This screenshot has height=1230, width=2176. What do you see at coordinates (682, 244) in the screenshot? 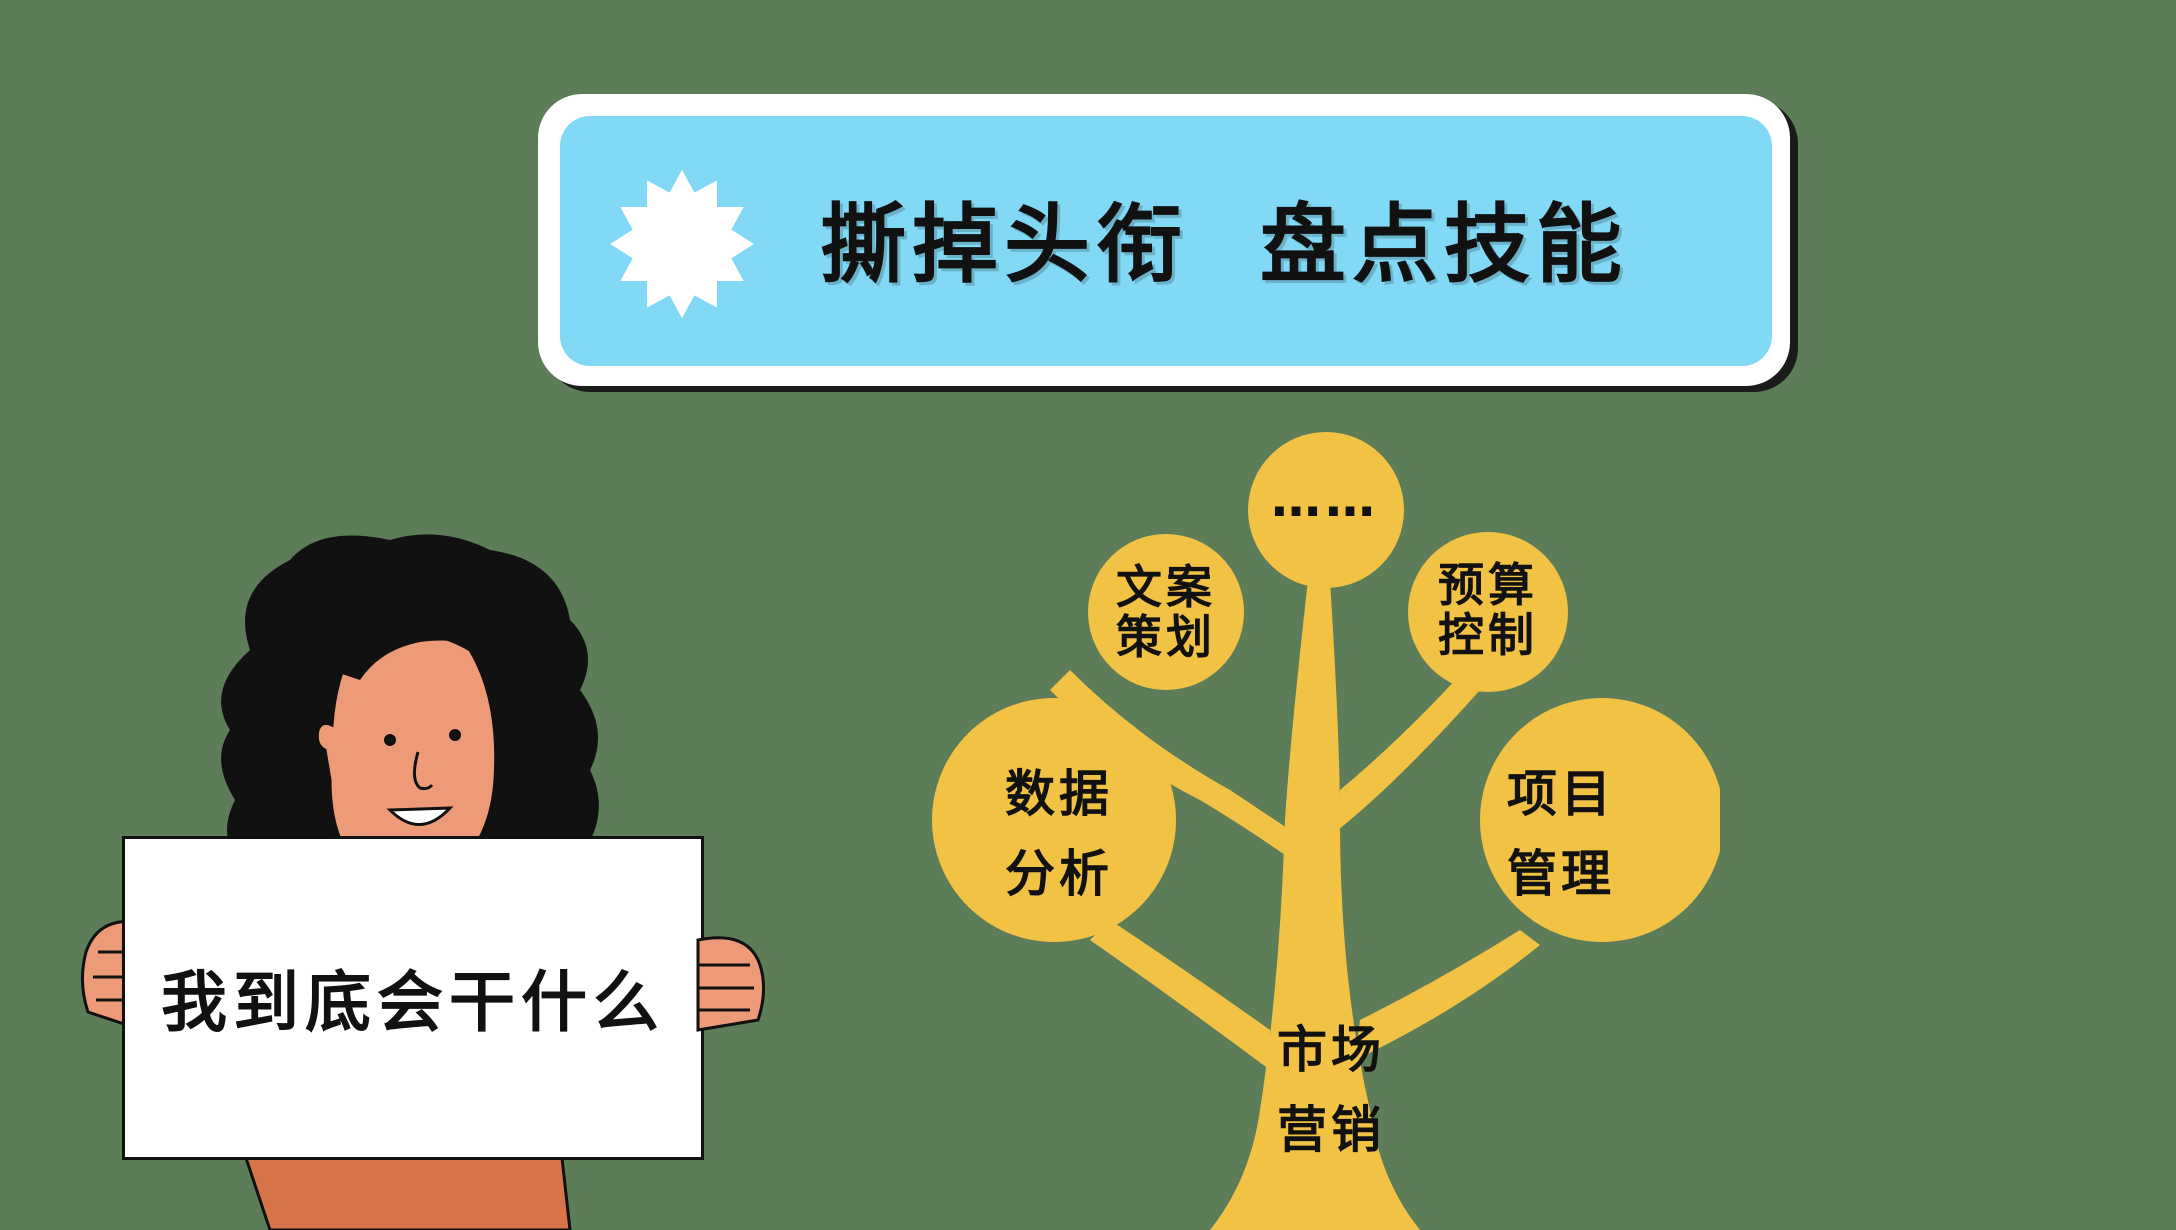
I see `sun-burst-icon` at bounding box center [682, 244].